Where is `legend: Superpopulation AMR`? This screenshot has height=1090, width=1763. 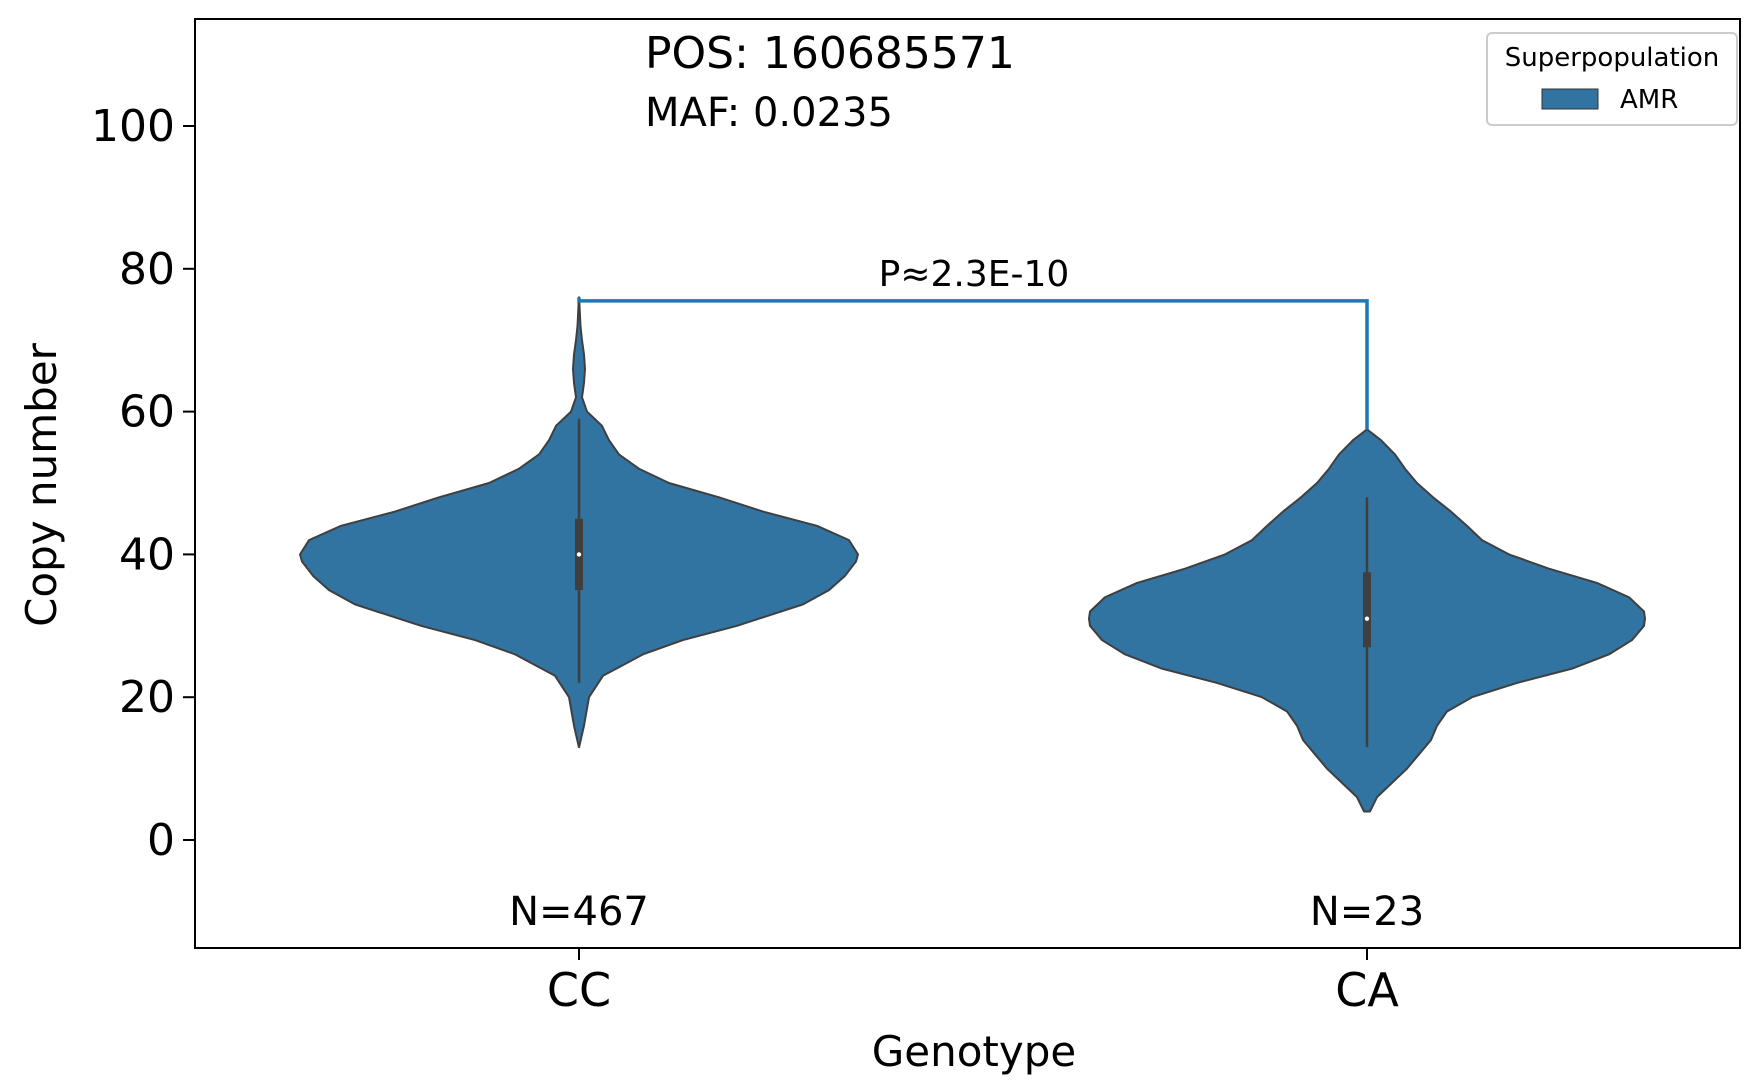
legend: Superpopulation AMR is located at coordinates (1612, 79).